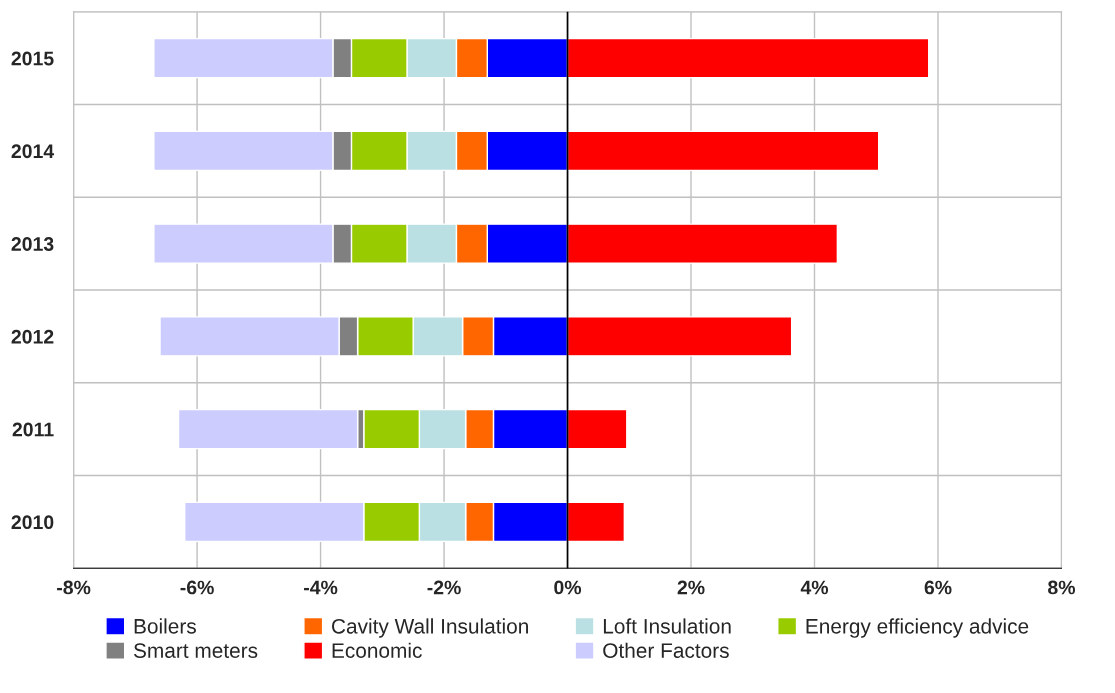 This screenshot has width=1115, height=693. What do you see at coordinates (938, 587) in the screenshot?
I see `x-tick-label: 6%` at bounding box center [938, 587].